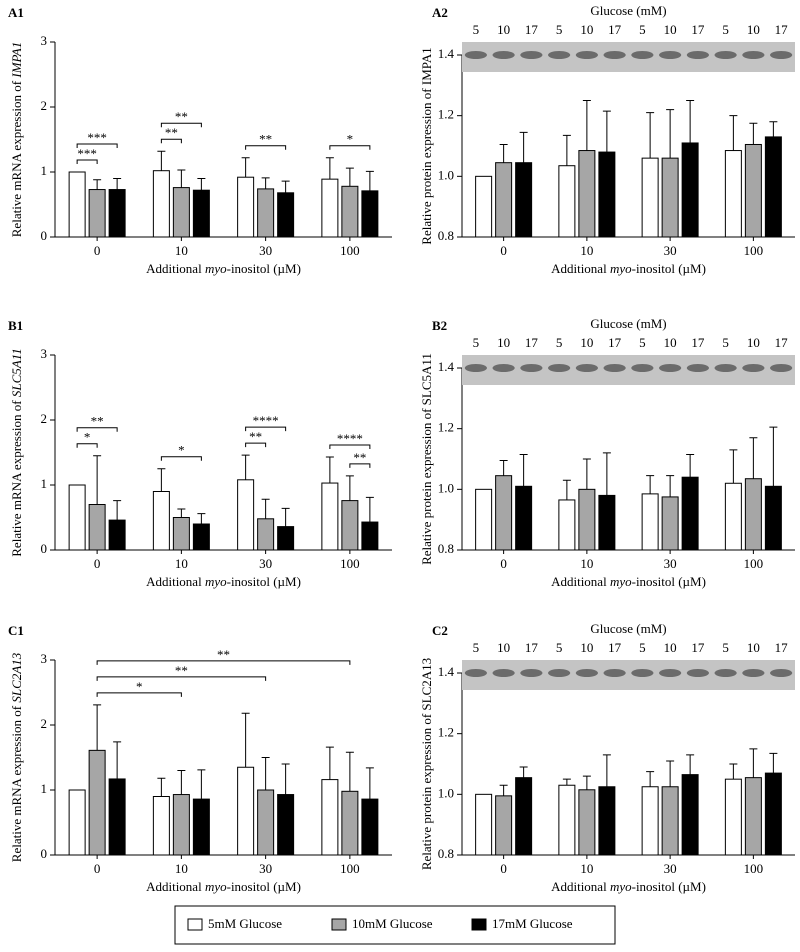 The width and height of the screenshot is (800, 952). I want to click on x-tick-label: 10, so click(586, 563).